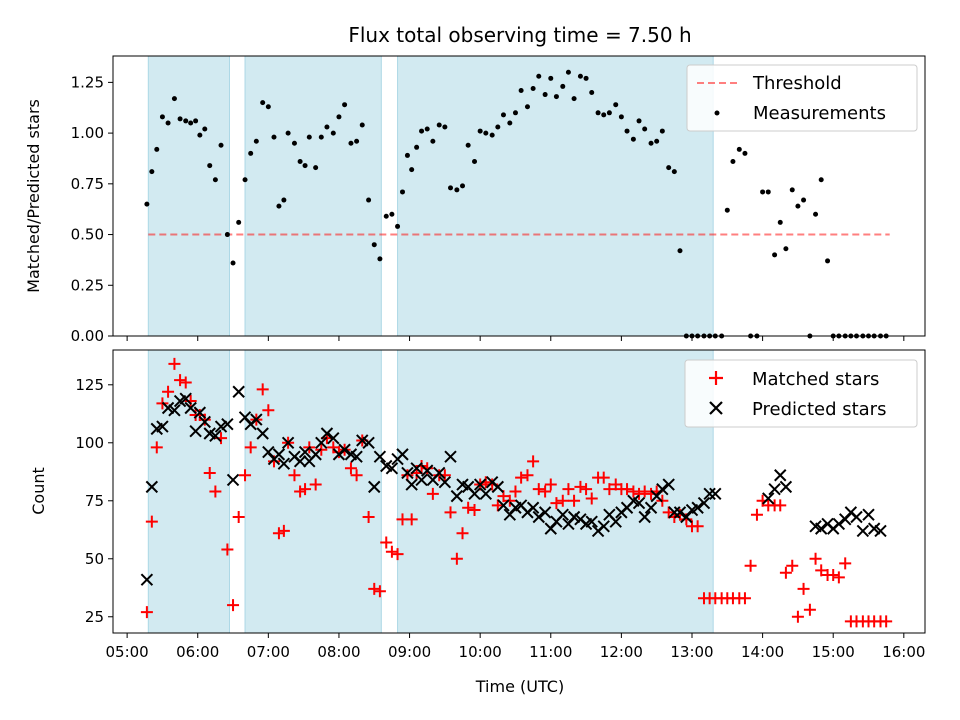 This screenshot has height=720, width=960. What do you see at coordinates (89, 385) in the screenshot?
I see `bot-y-tick-label: 125` at bounding box center [89, 385].